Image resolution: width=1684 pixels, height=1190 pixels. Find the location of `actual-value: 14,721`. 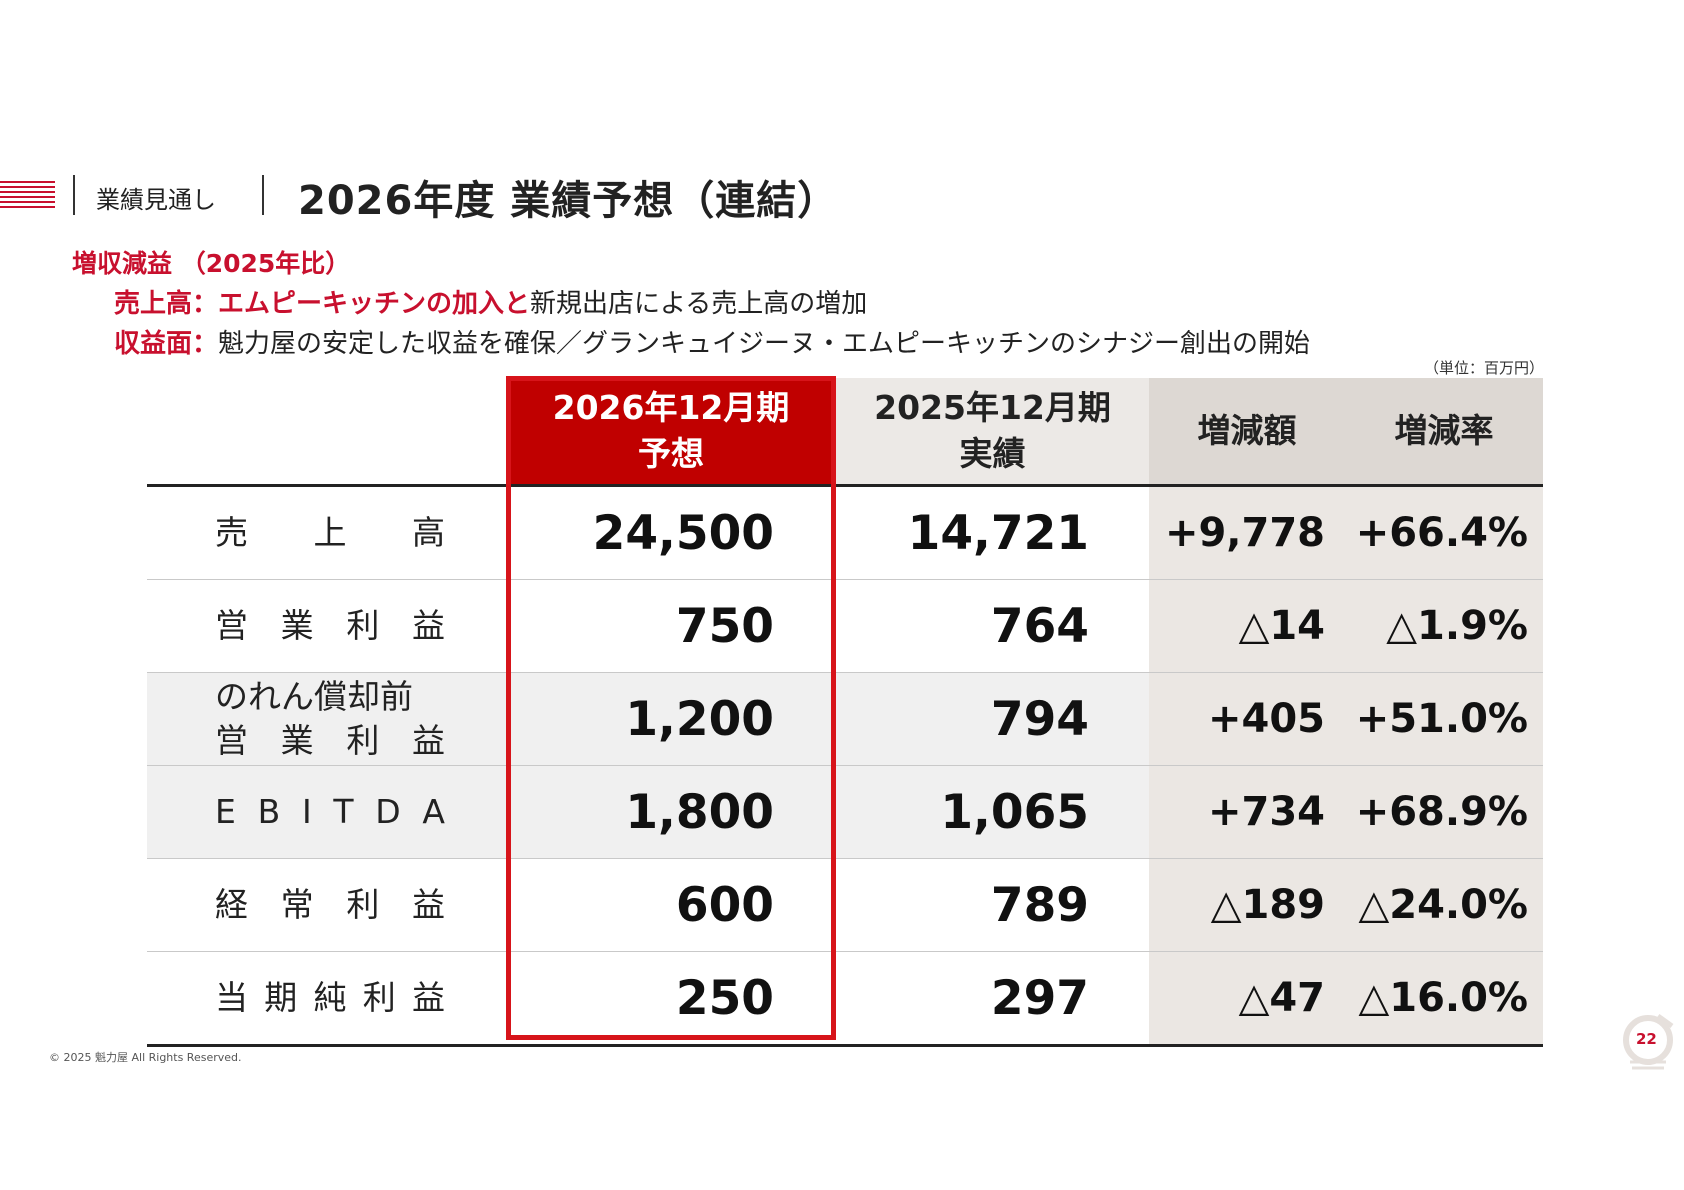

actual-value: 14,721 is located at coordinates (992, 532).